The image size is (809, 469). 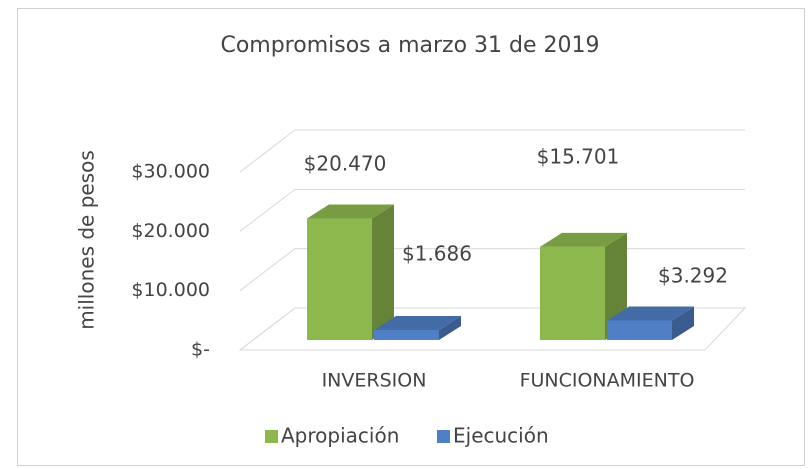 What do you see at coordinates (170, 231) in the screenshot?
I see `y-tick-label: $20.000` at bounding box center [170, 231].